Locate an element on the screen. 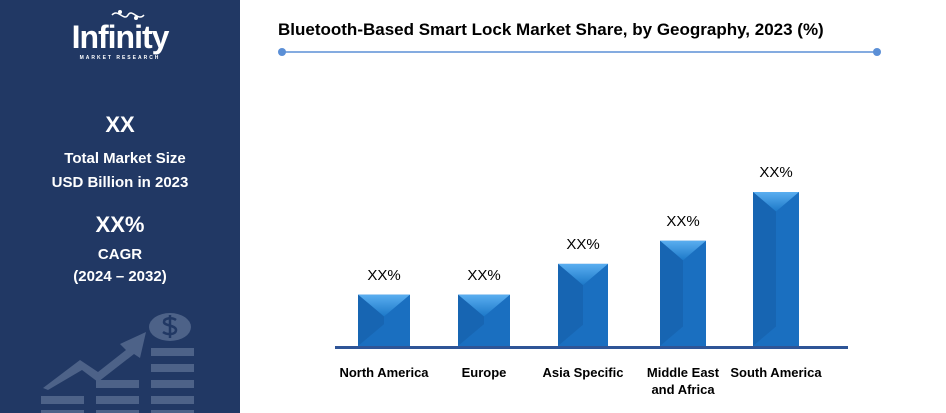 Image resolution: width=946 pixels, height=413 pixels. category-label: Middle East and Africa is located at coordinates (683, 381).